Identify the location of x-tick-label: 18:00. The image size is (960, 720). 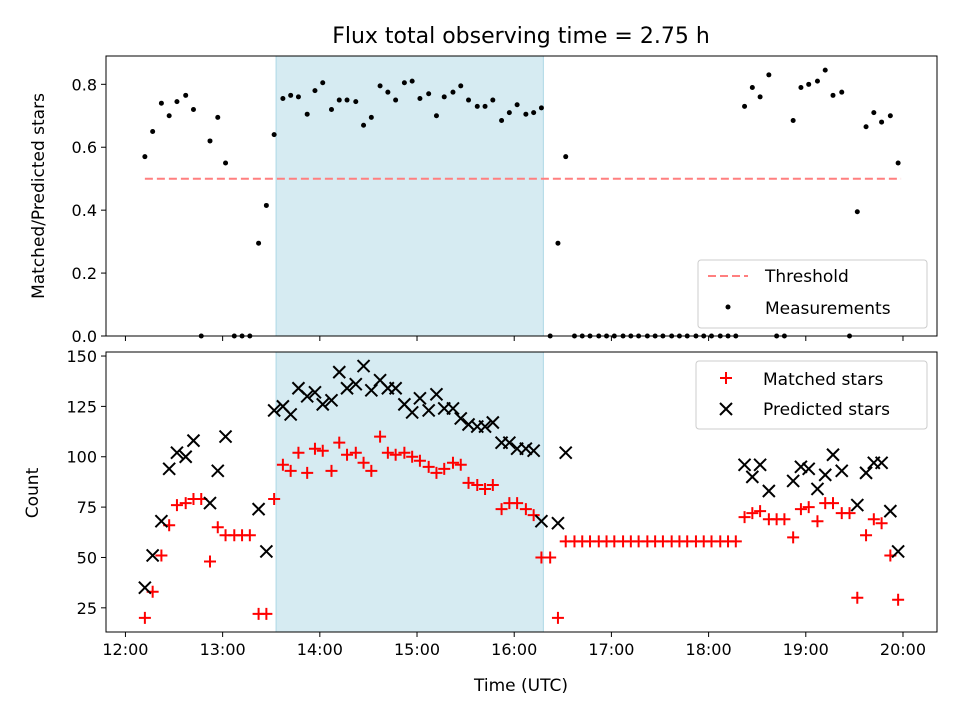
(709, 649).